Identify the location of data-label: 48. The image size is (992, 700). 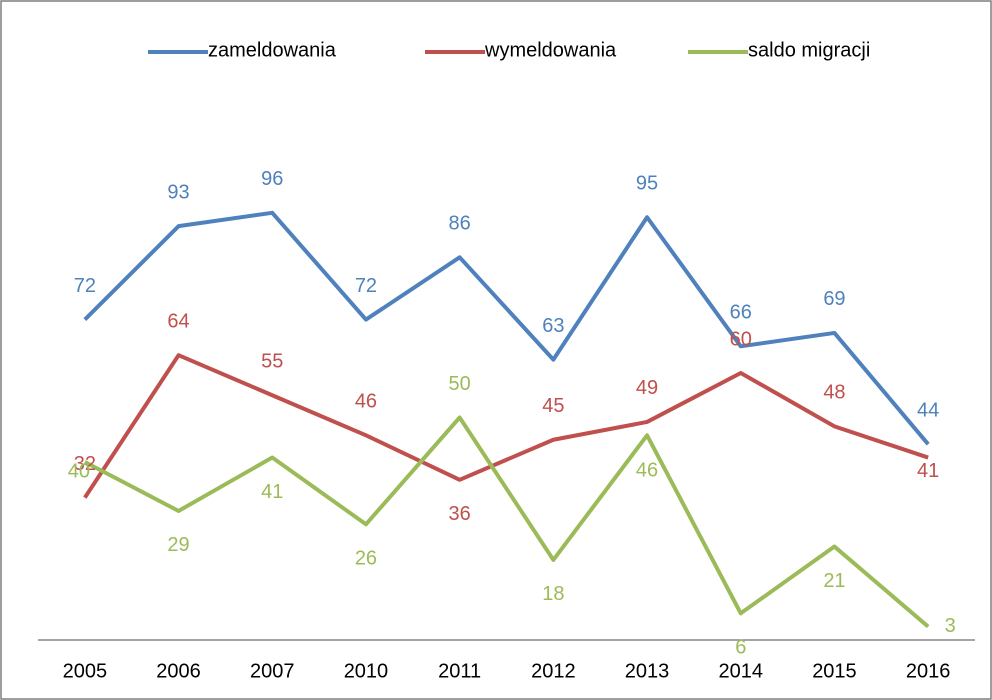
(834, 393).